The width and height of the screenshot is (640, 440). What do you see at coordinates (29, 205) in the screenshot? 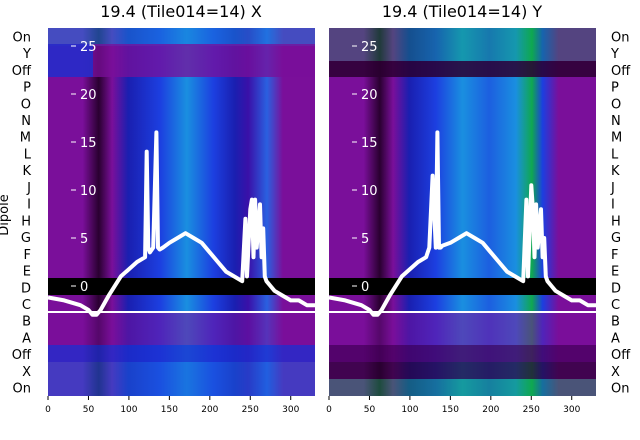
I see `dipole-label-left: I` at bounding box center [29, 205].